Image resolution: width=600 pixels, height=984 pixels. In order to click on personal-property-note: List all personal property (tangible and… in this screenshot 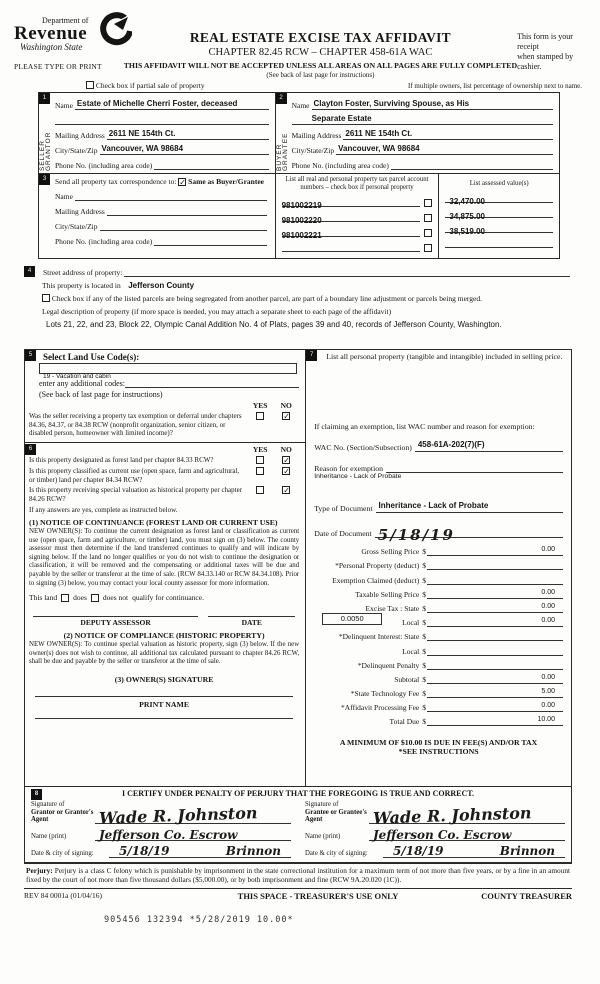, I will do `click(444, 356)`.